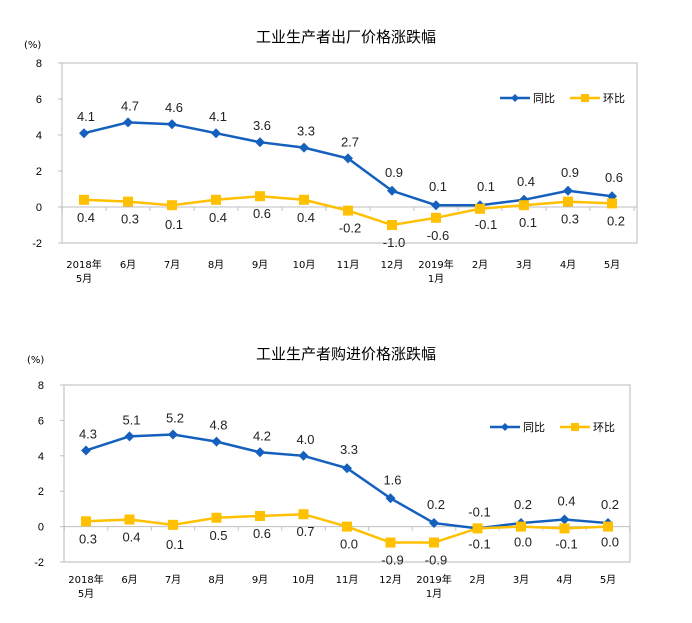 This screenshot has width=692, height=623. Describe the element at coordinates (86, 116) in the screenshot. I see `yoy-data-label: 4.1` at that location.